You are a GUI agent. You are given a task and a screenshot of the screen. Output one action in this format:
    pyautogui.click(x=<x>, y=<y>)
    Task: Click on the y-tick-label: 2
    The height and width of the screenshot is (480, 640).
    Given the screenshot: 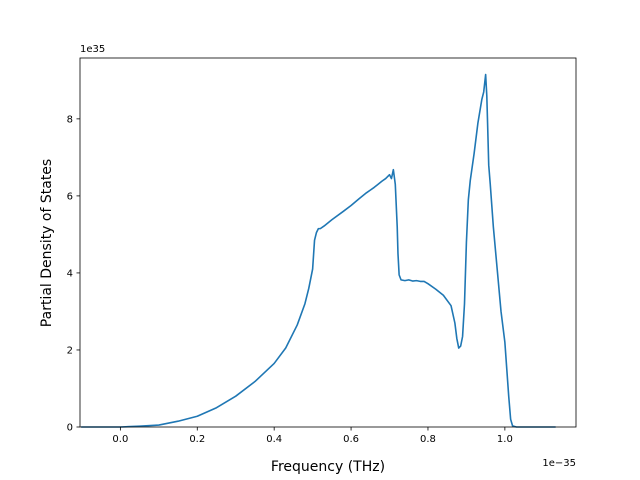 What is the action you would take?
    pyautogui.click(x=70, y=350)
    